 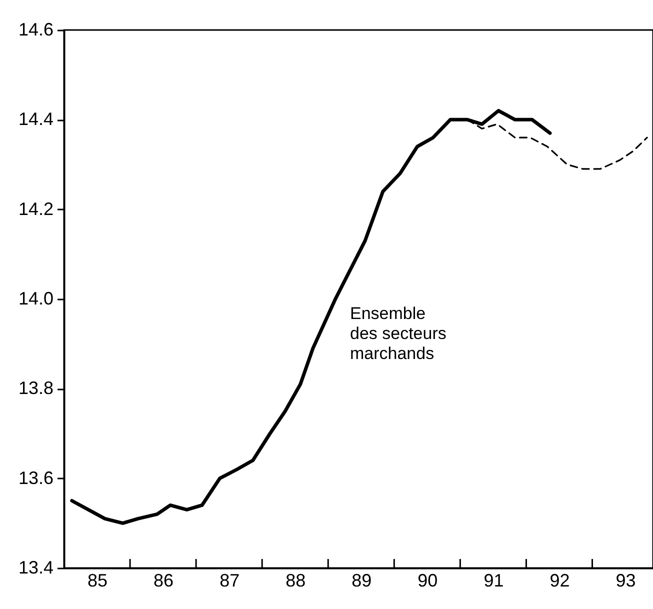 I want to click on series-label: Ensemble des secteurs marchands, so click(x=398, y=333).